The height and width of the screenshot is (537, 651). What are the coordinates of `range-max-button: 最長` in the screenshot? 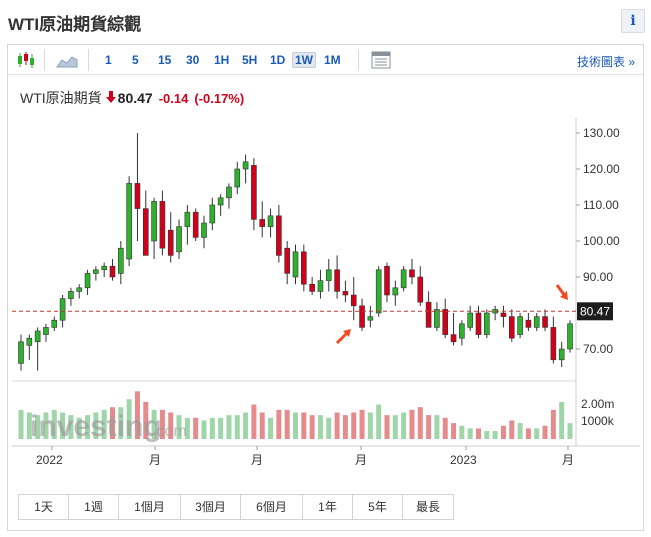 It's located at (428, 507).